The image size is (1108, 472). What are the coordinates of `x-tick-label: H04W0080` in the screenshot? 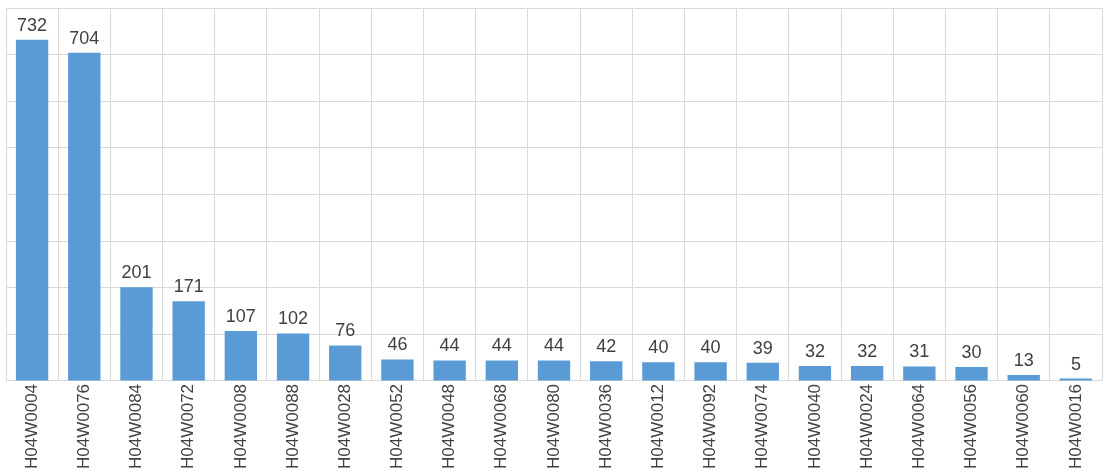 It's located at (553, 426).